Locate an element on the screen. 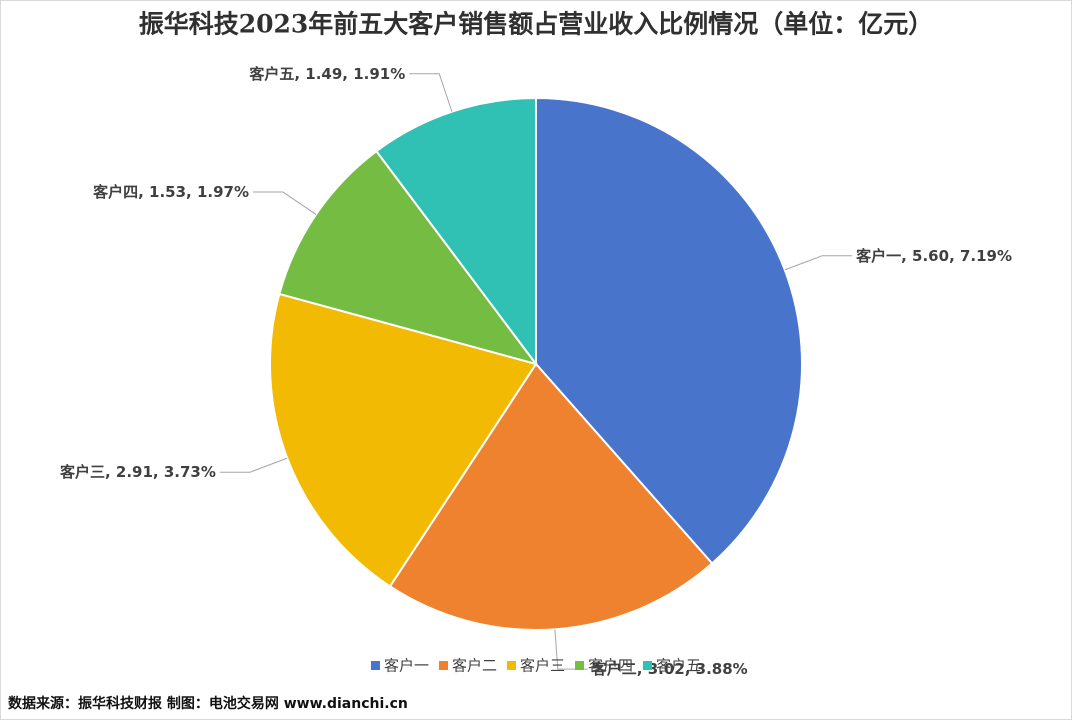 The image size is (1072, 720). data-label-part: 7.19% is located at coordinates (986, 255).